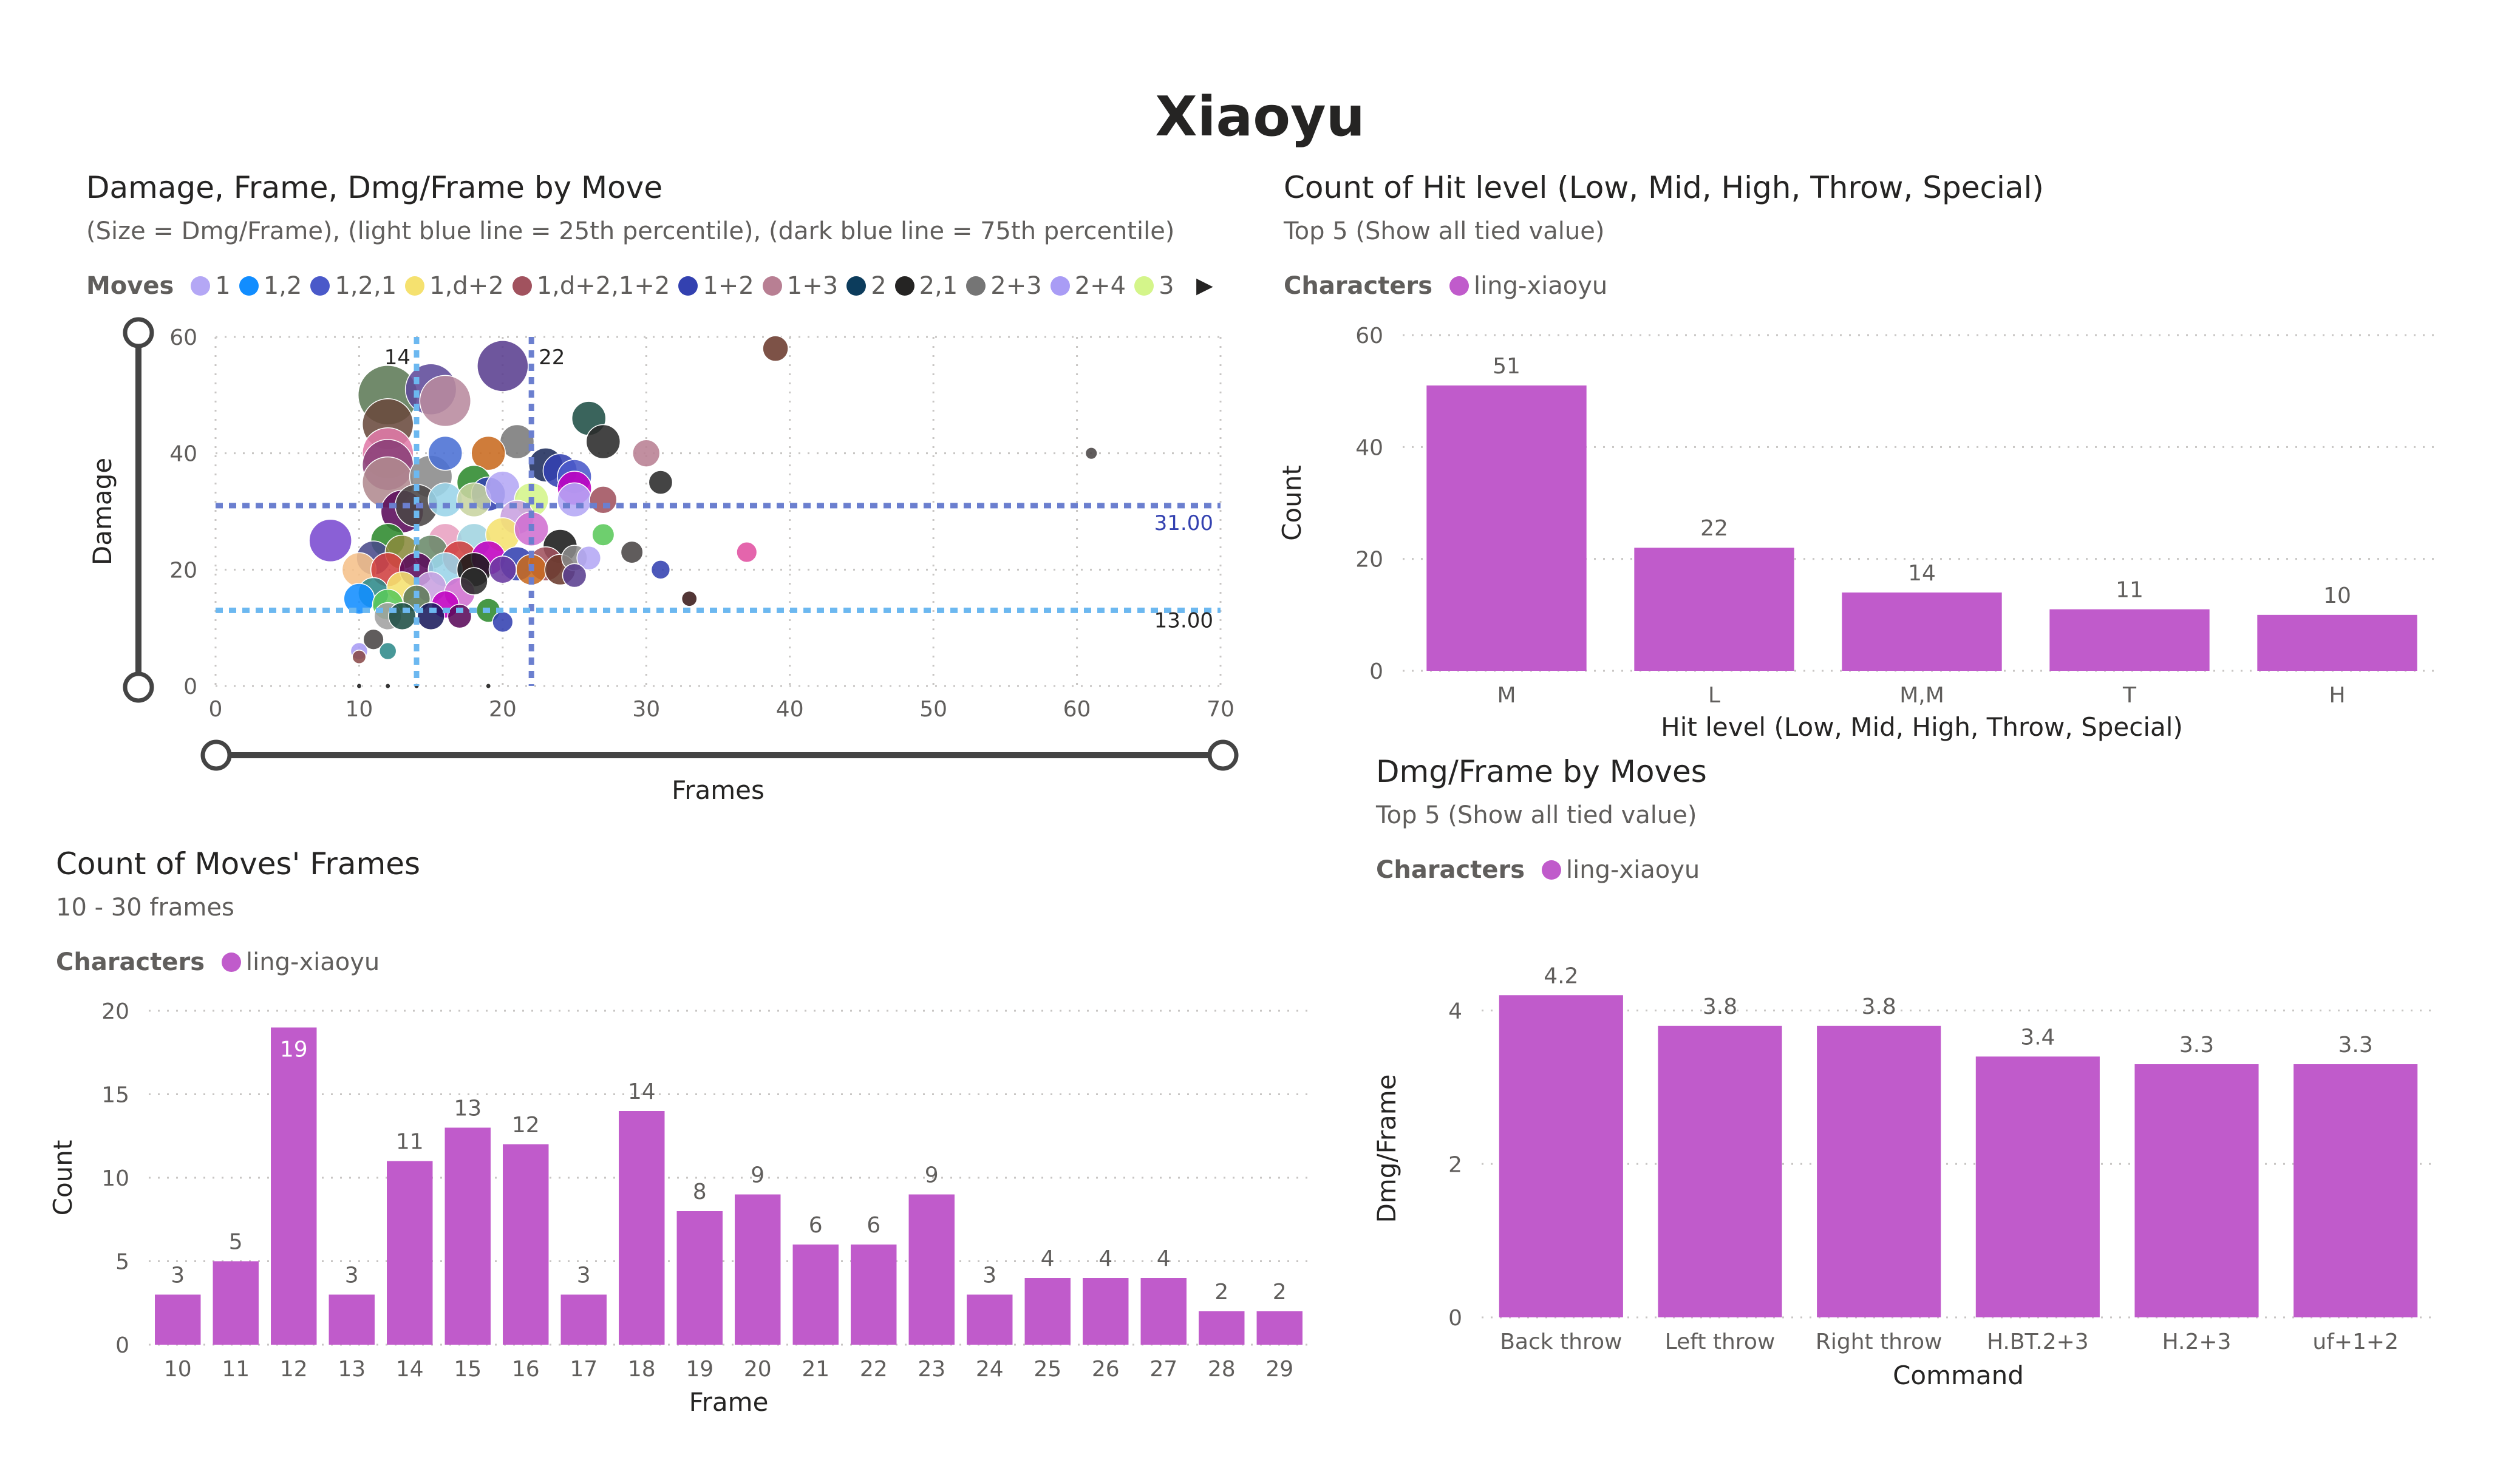 The width and height of the screenshot is (2520, 1457). What do you see at coordinates (454, 286) in the screenshot?
I see `scatter-legend-item: 1,d+2` at bounding box center [454, 286].